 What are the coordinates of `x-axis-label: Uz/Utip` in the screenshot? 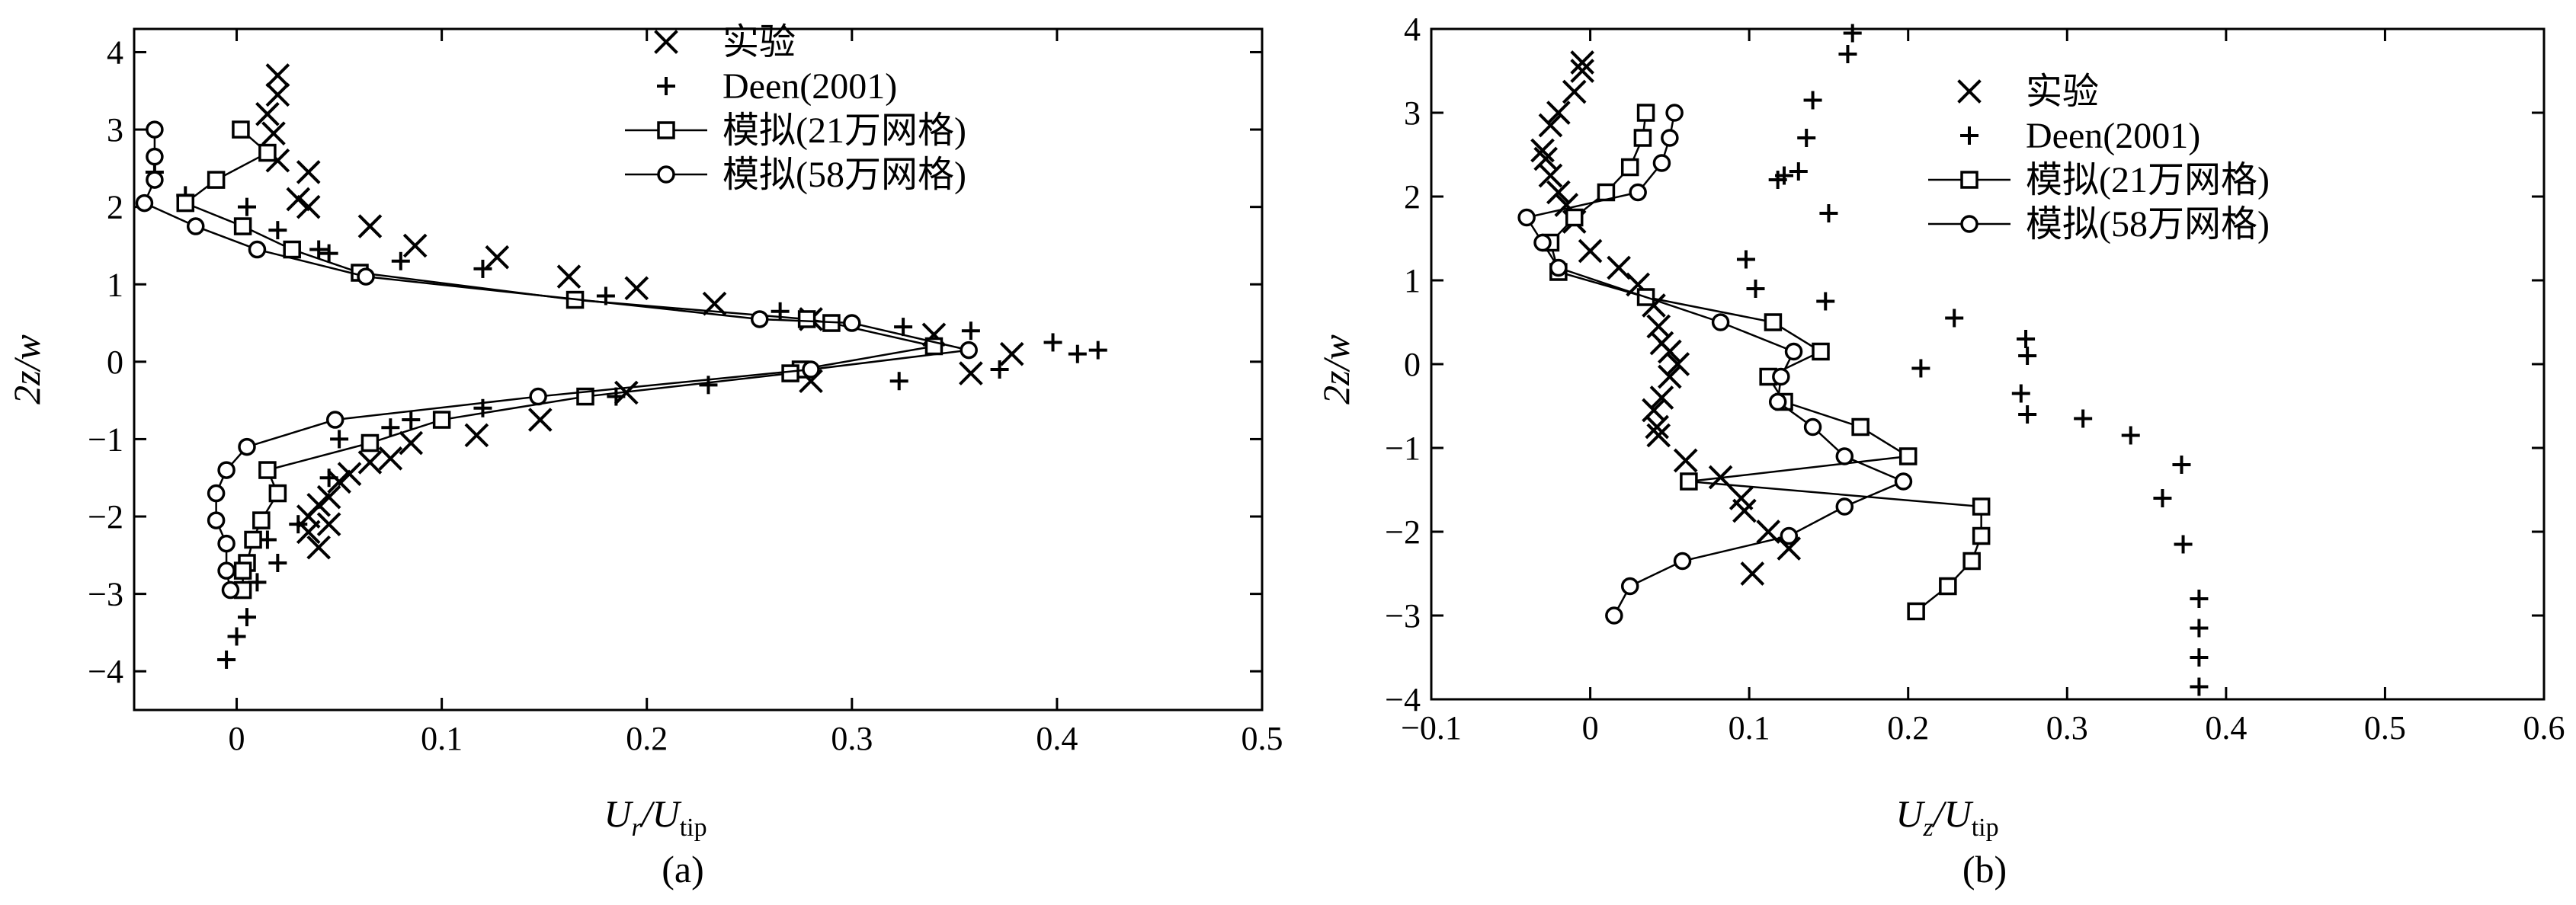 It's located at (1946, 817).